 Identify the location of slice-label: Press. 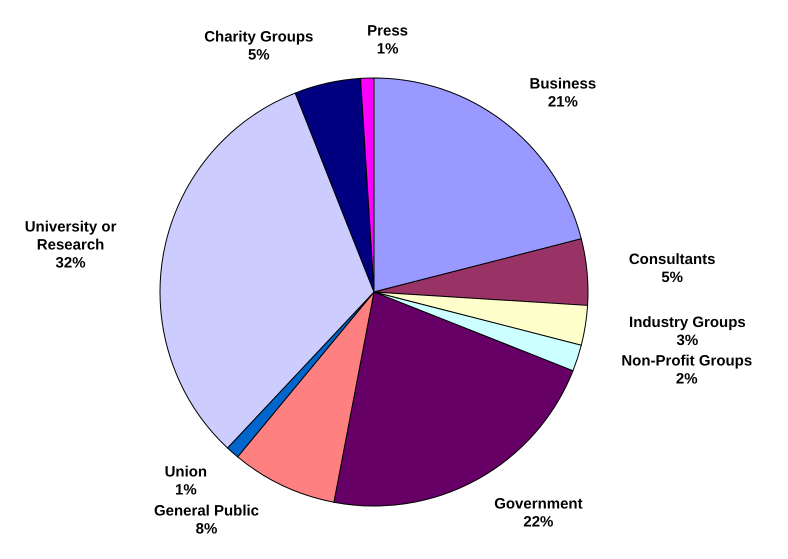
(387, 31).